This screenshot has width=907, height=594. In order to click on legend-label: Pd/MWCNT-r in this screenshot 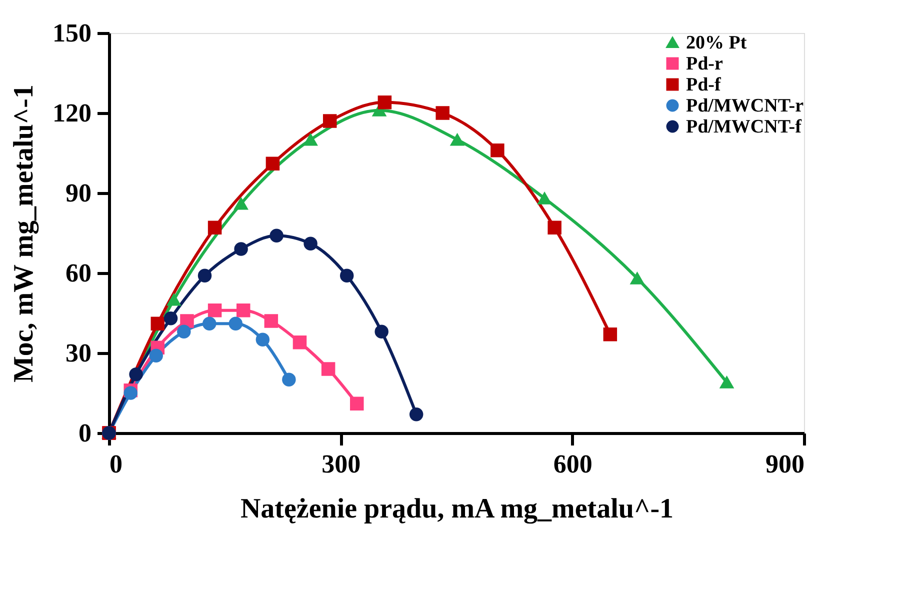, I will do `click(745, 106)`.